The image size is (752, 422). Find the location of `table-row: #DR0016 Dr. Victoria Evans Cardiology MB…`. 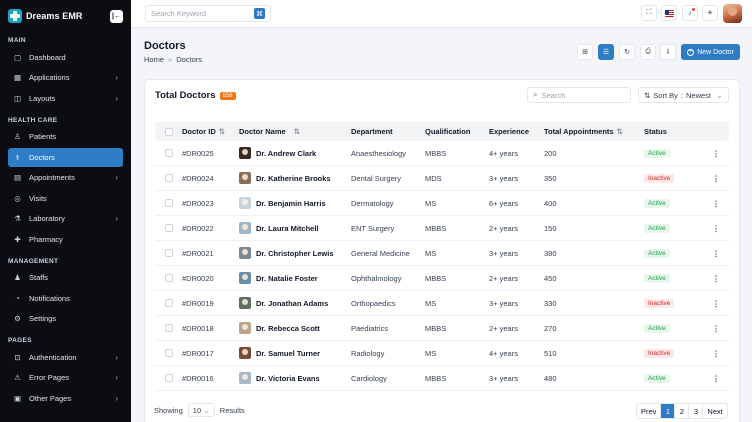

table-row: #DR0016 Dr. Victoria Evans Cardiology MB… is located at coordinates (442, 378).